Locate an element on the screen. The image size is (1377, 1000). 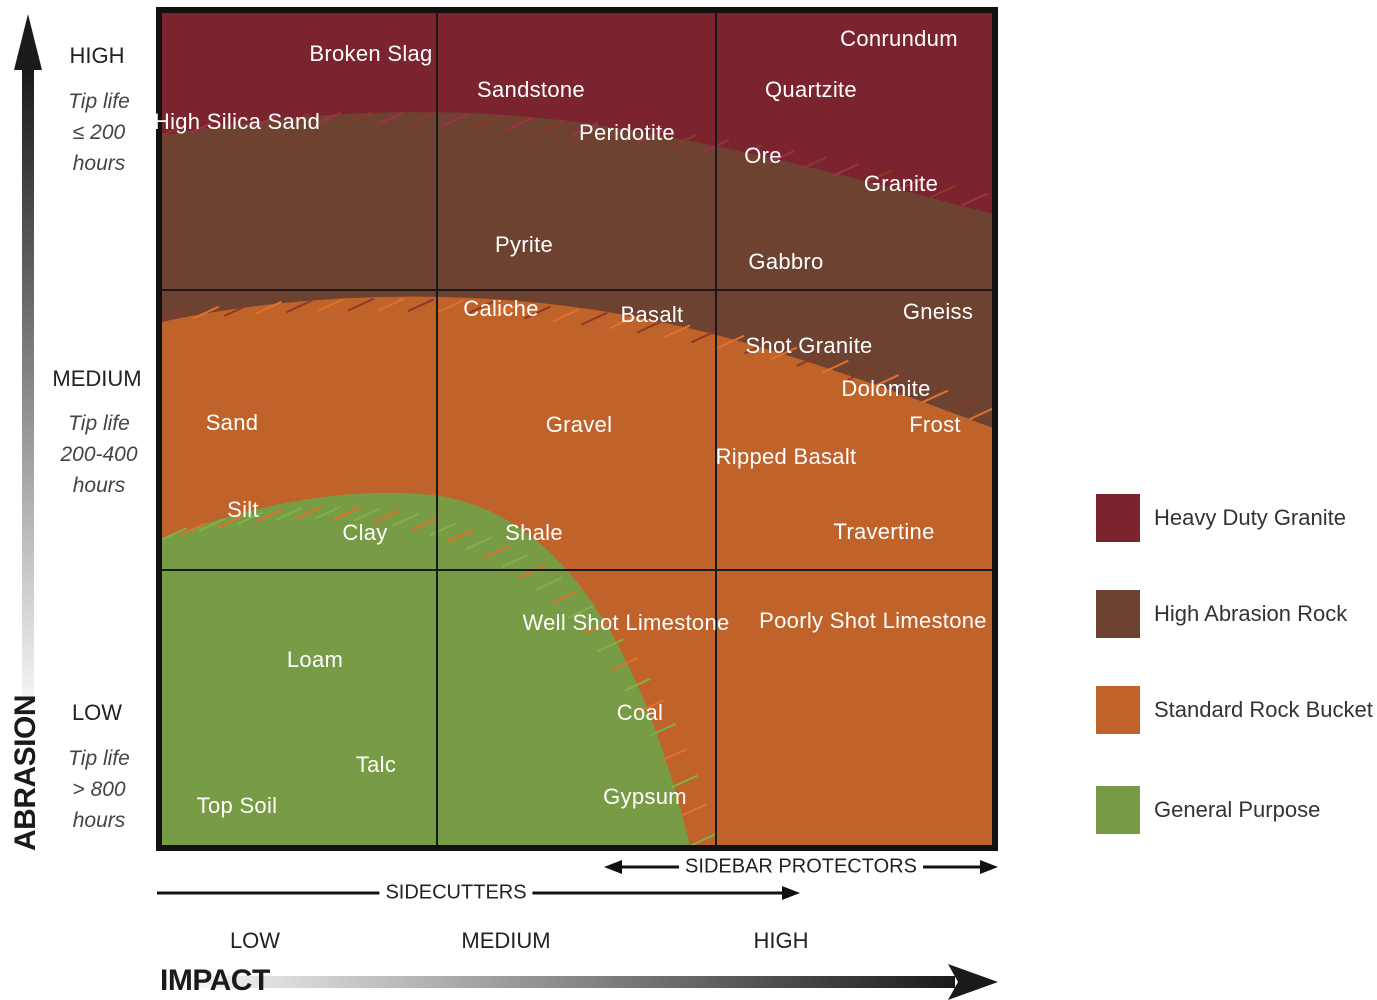
material-label: Ore is located at coordinates (763, 155).